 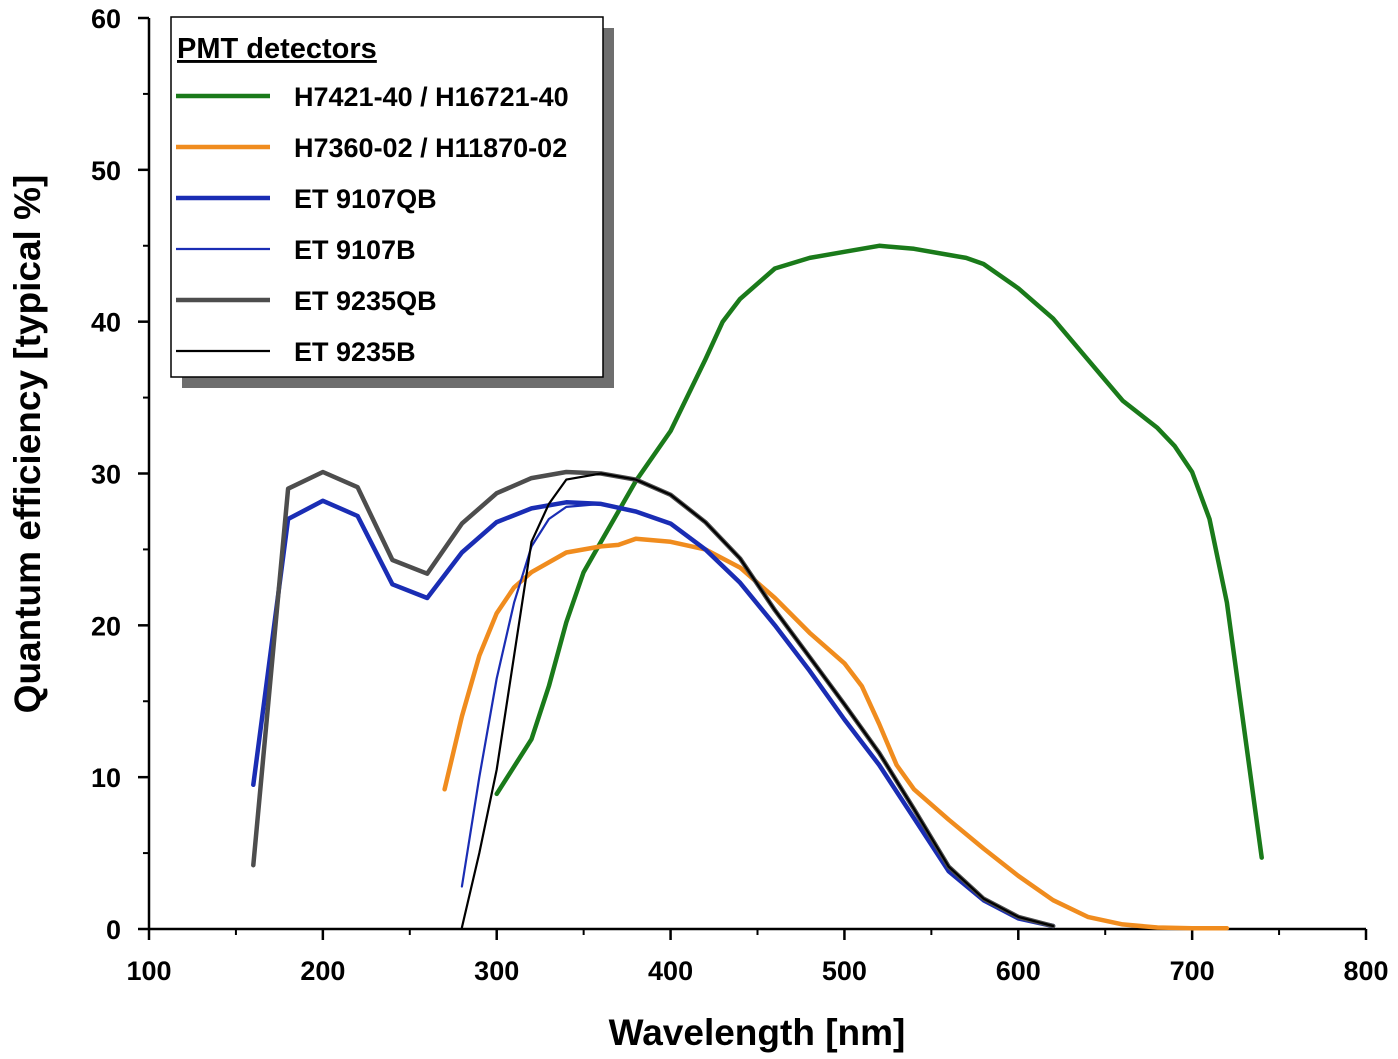 What do you see at coordinates (148, 971) in the screenshot?
I see `x-tick-label: 100` at bounding box center [148, 971].